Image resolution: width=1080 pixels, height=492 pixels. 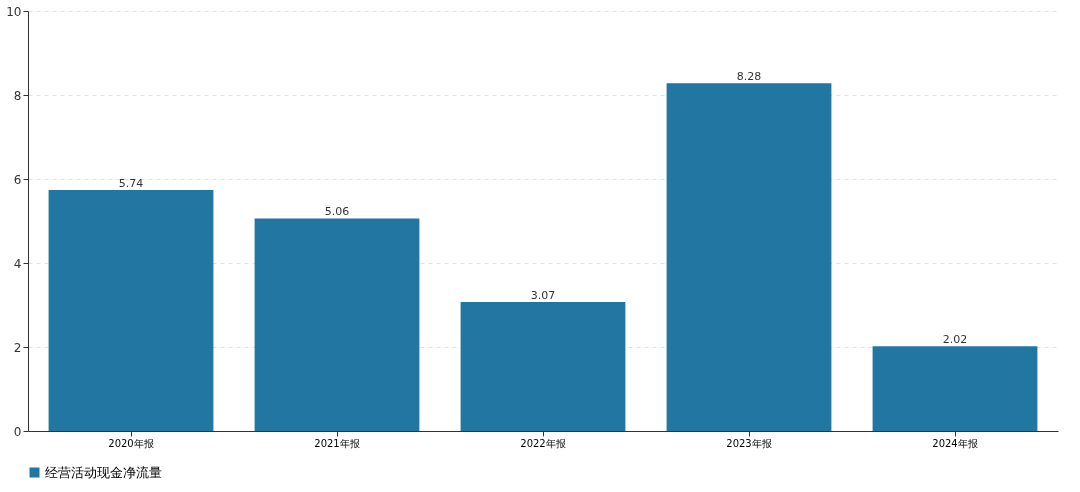 I want to click on x-tick-label: 2024年报, so click(x=955, y=443).